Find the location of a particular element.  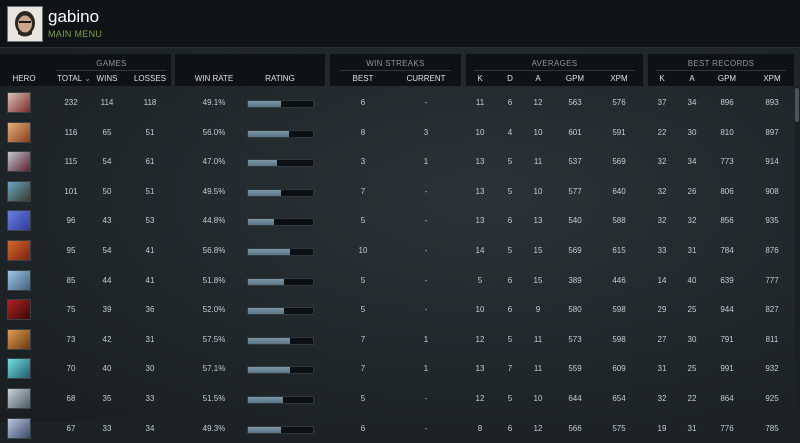

total-games-cell: 68 is located at coordinates (71, 398).